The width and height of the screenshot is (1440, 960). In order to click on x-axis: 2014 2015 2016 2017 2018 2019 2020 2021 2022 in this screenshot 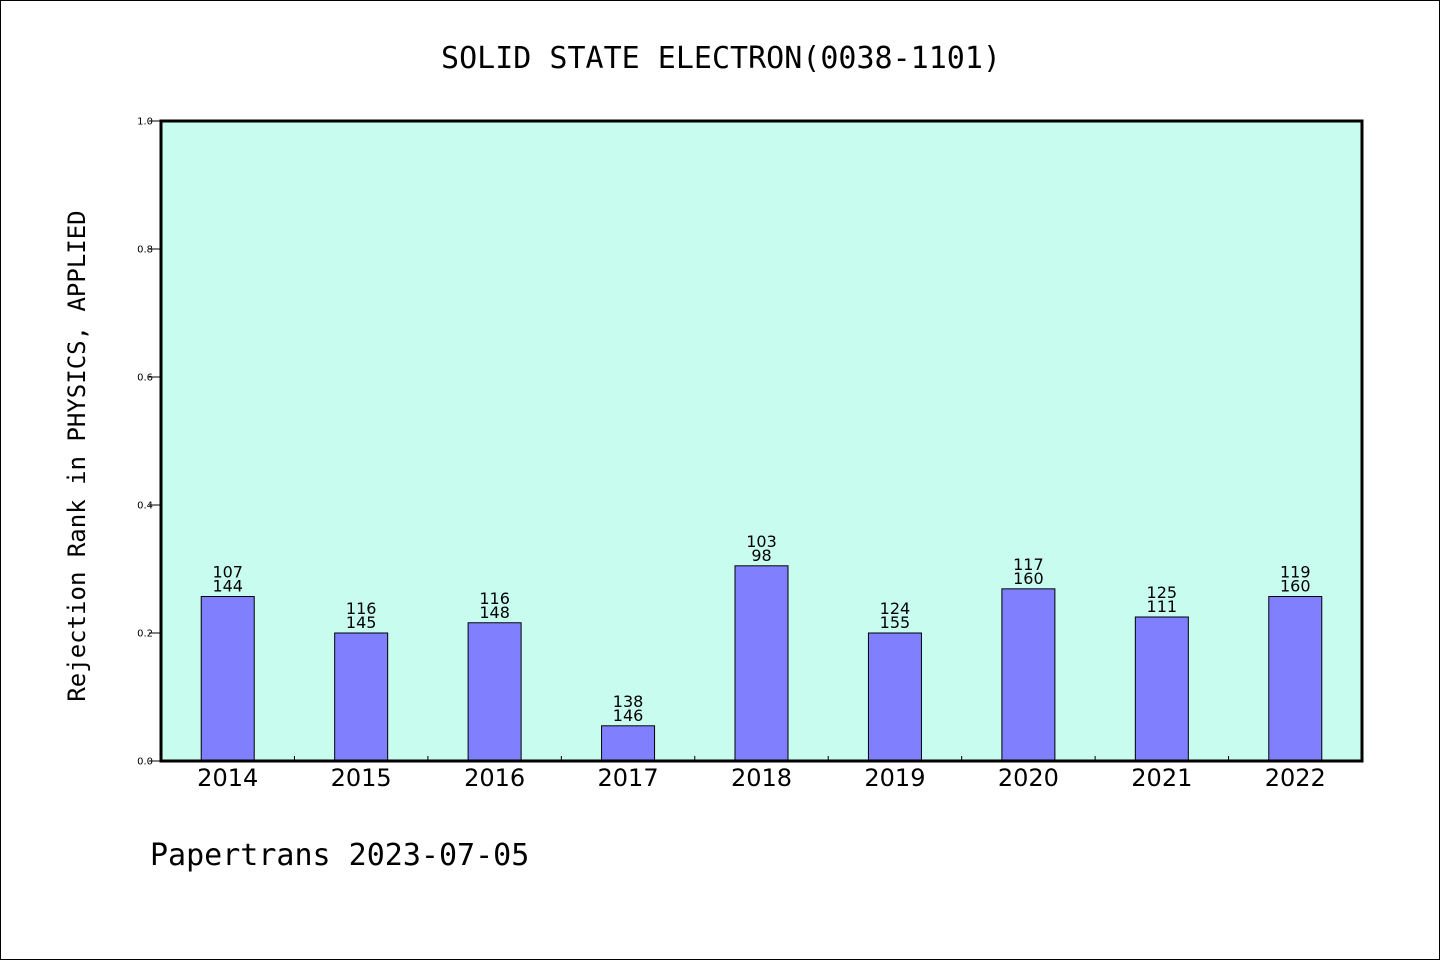, I will do `click(761, 774)`.